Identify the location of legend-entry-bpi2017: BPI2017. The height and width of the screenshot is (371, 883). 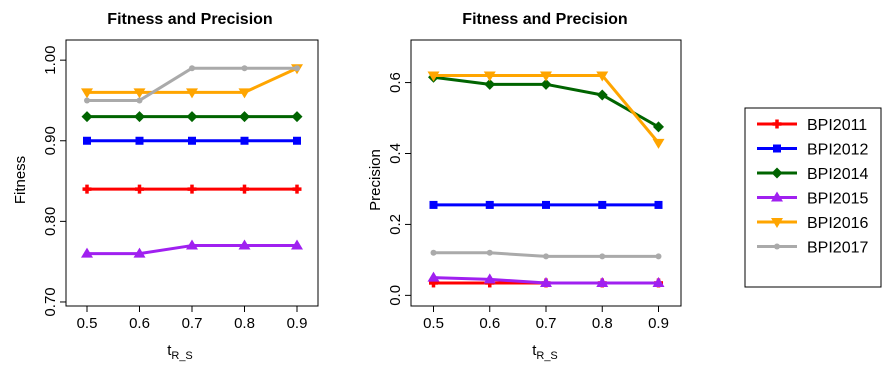
(812, 248).